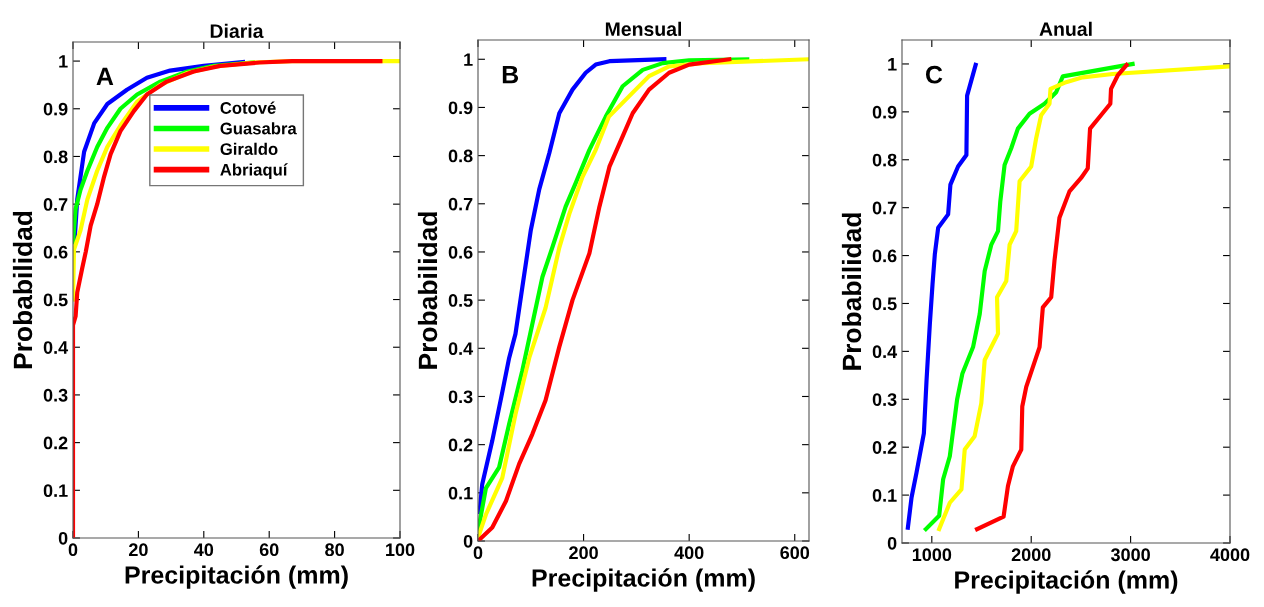 The image size is (1264, 607). Describe the element at coordinates (510, 74) in the screenshot. I see `annotation: B` at that location.